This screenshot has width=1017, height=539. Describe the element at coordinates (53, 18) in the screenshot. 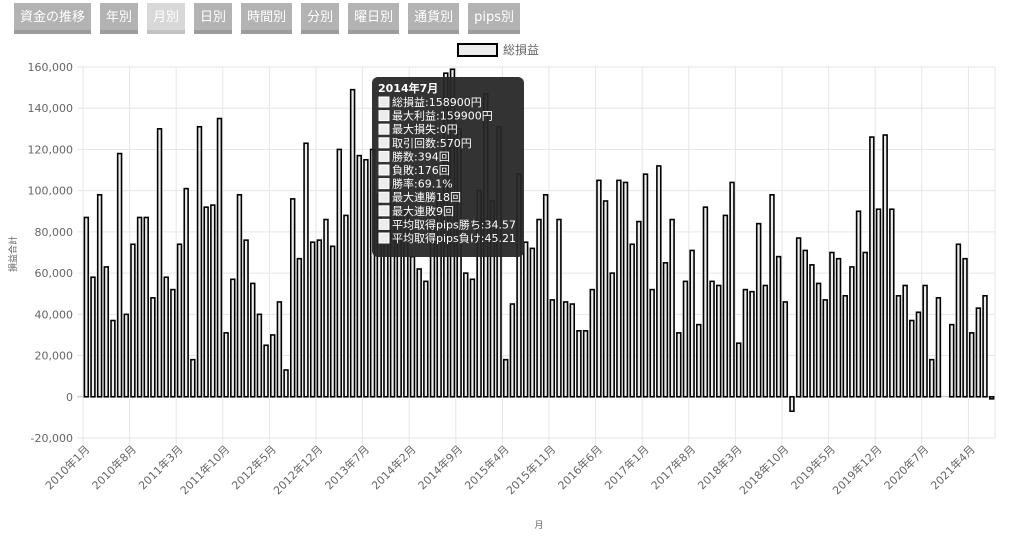

I see `tab-capital-trend: 資金の推移` at that location.